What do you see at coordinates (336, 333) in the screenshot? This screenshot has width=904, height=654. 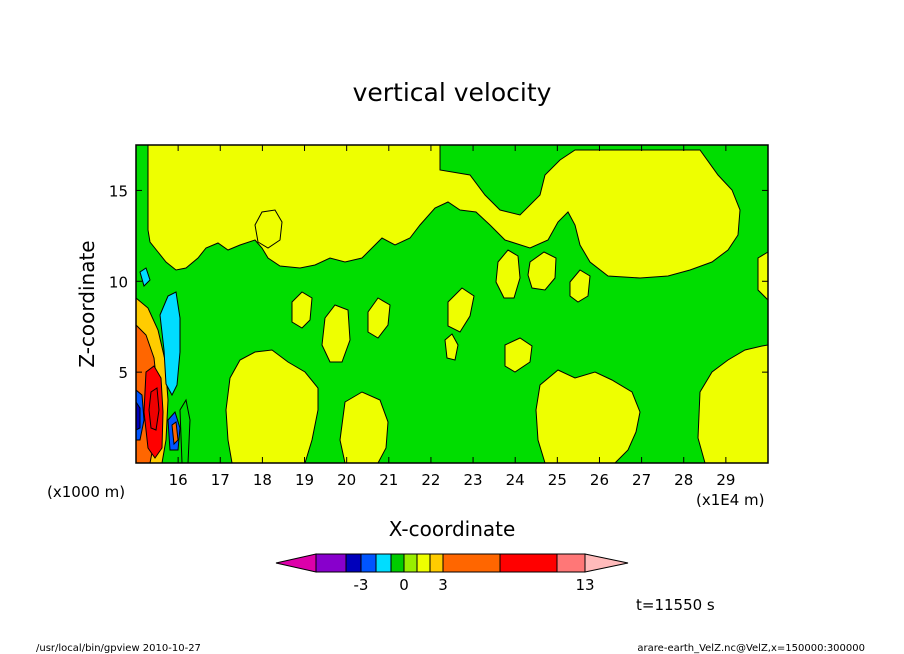 I see `region-mid-blob-b` at bounding box center [336, 333].